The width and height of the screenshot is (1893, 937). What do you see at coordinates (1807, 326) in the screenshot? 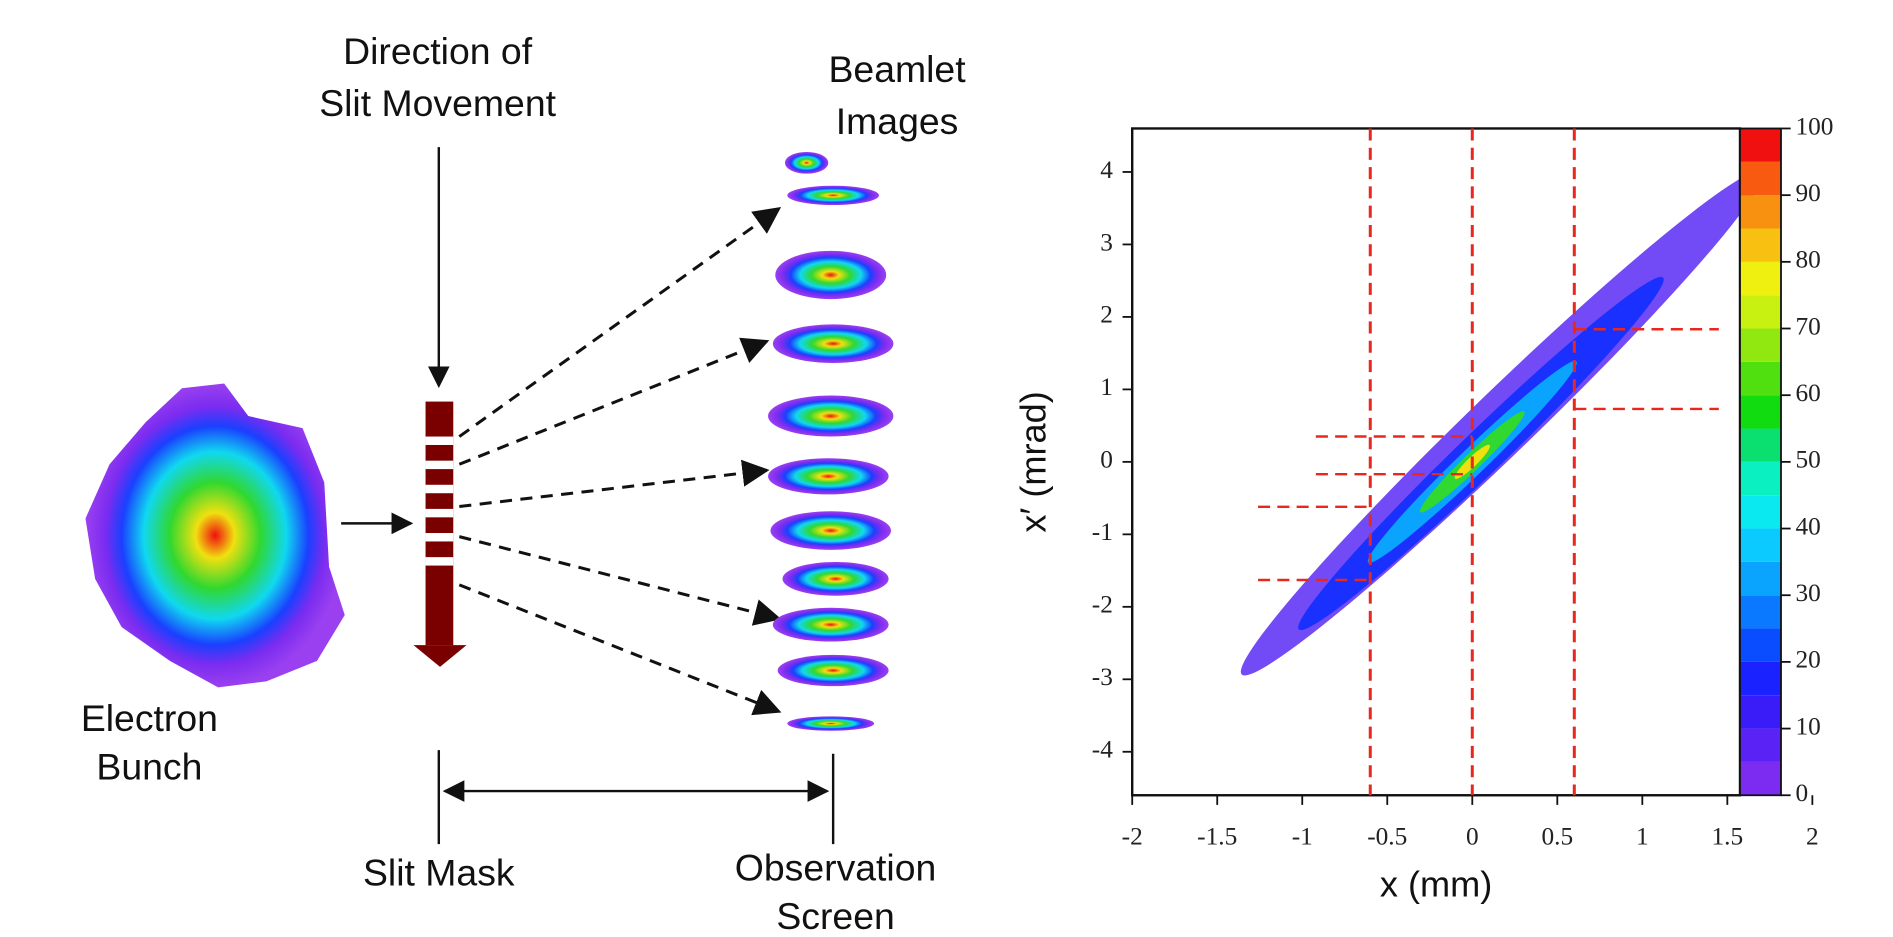
I see `colorbar-label: 70` at bounding box center [1807, 326].